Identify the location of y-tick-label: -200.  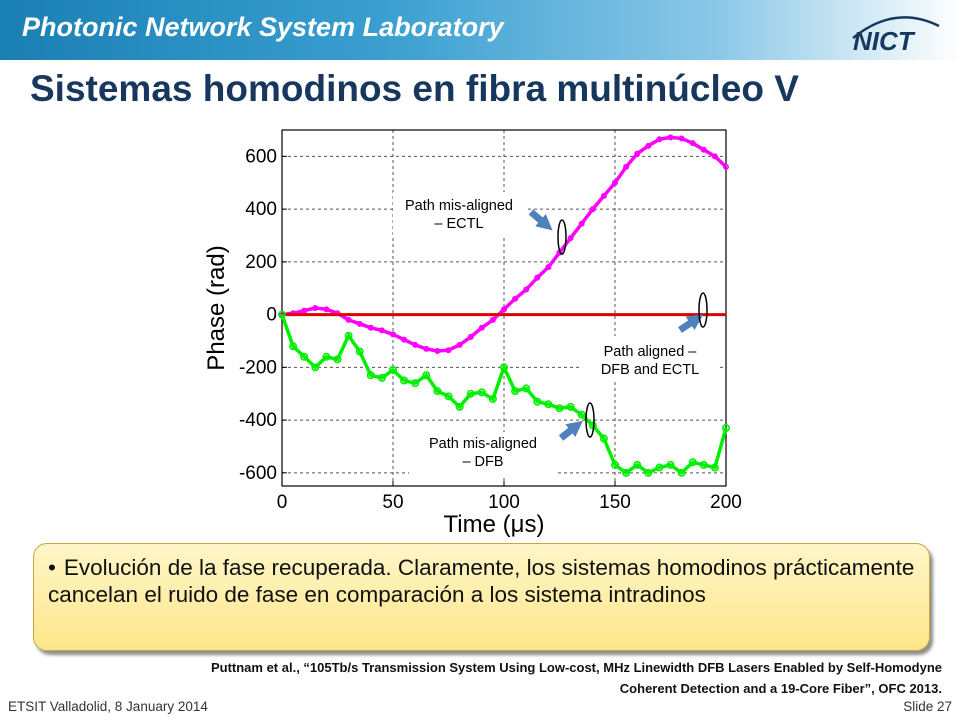
(258, 367).